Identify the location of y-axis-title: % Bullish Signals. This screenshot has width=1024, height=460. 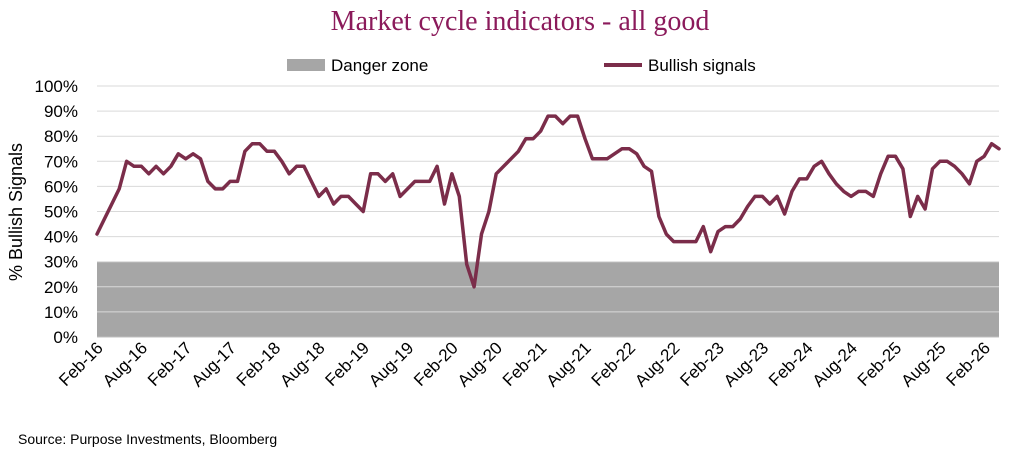
(16, 212).